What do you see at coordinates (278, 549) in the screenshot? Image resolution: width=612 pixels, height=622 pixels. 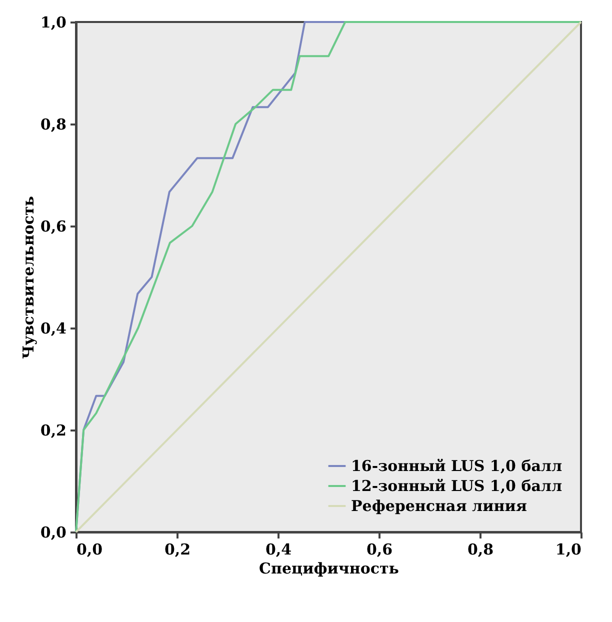 I see `x-tick-label: 0,4` at bounding box center [278, 549].